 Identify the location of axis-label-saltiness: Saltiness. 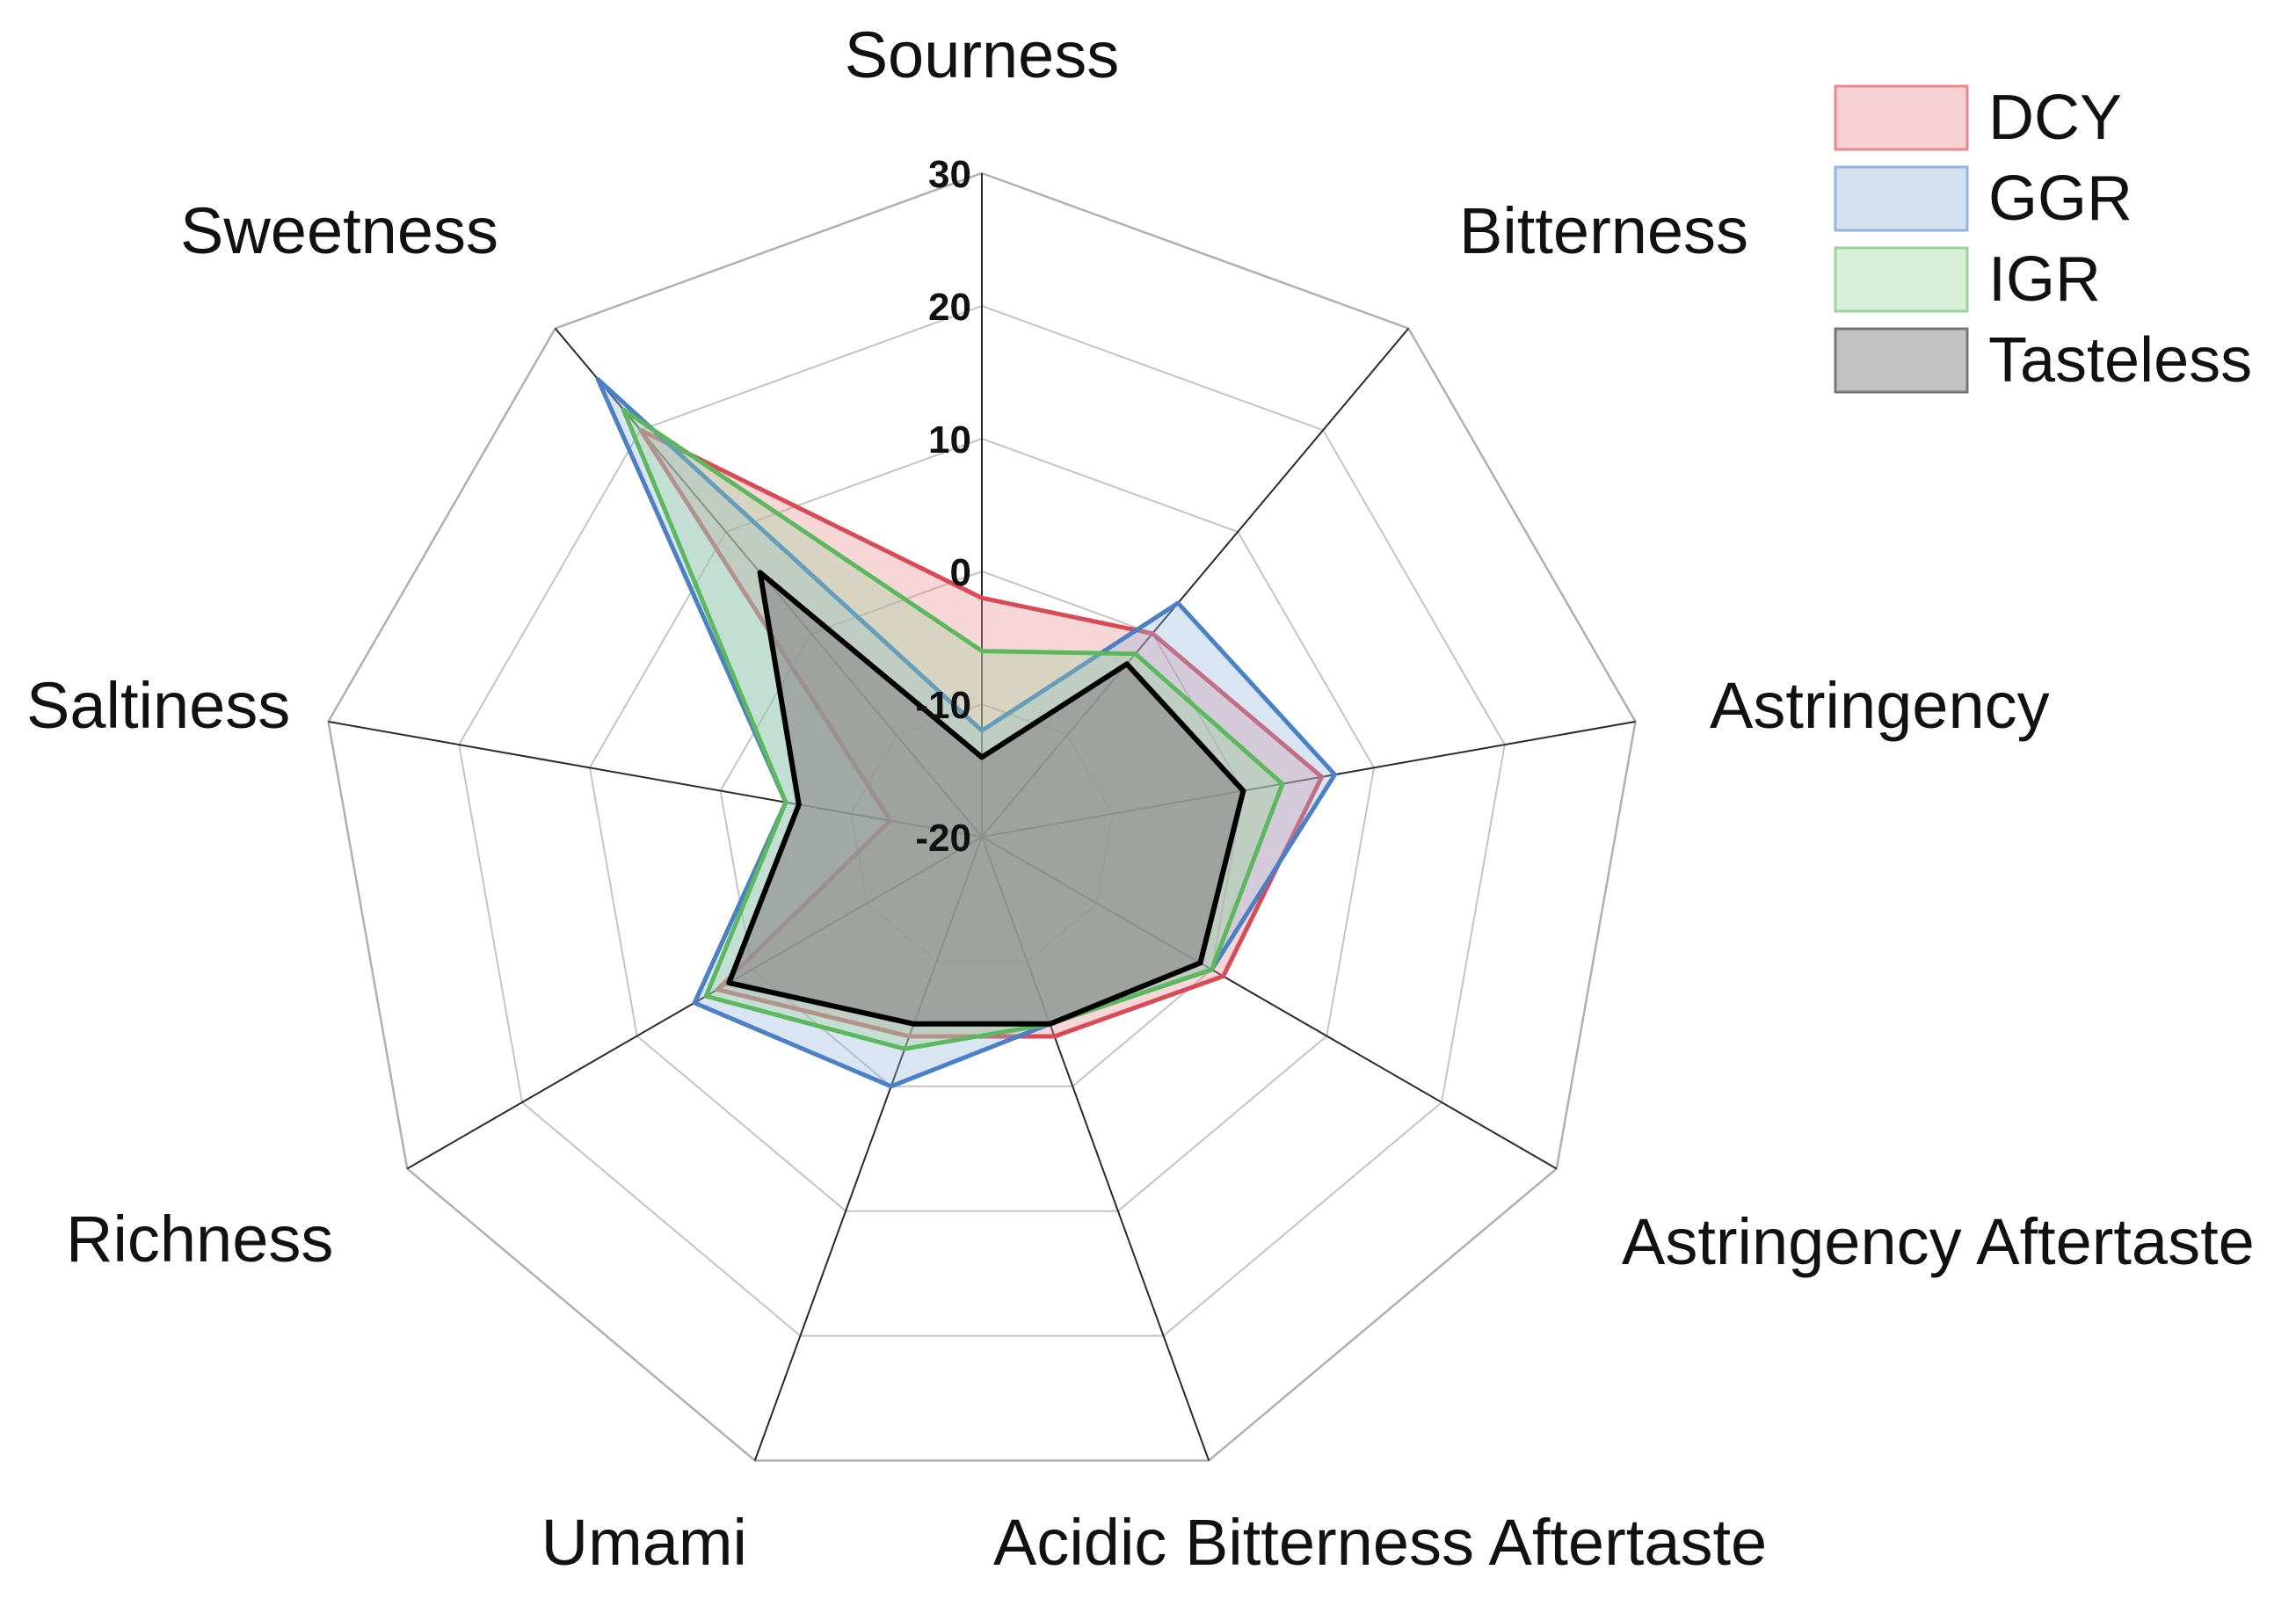
(158, 705).